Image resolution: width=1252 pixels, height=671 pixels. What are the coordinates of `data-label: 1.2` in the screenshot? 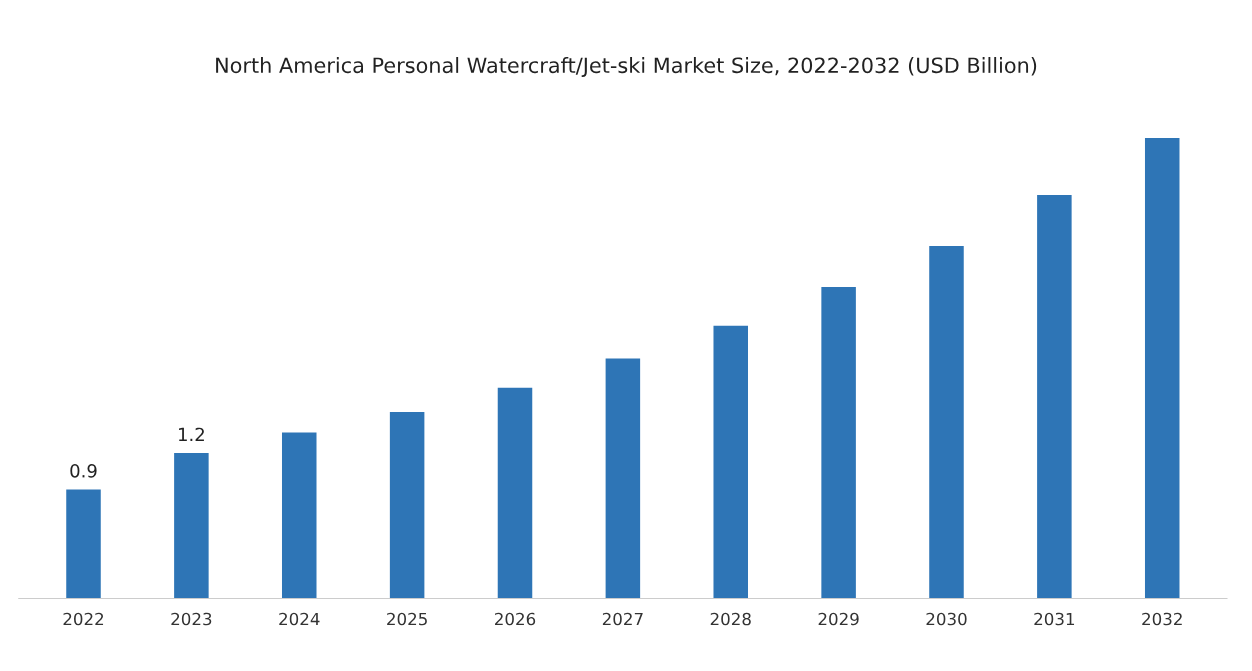 It's located at (191, 434).